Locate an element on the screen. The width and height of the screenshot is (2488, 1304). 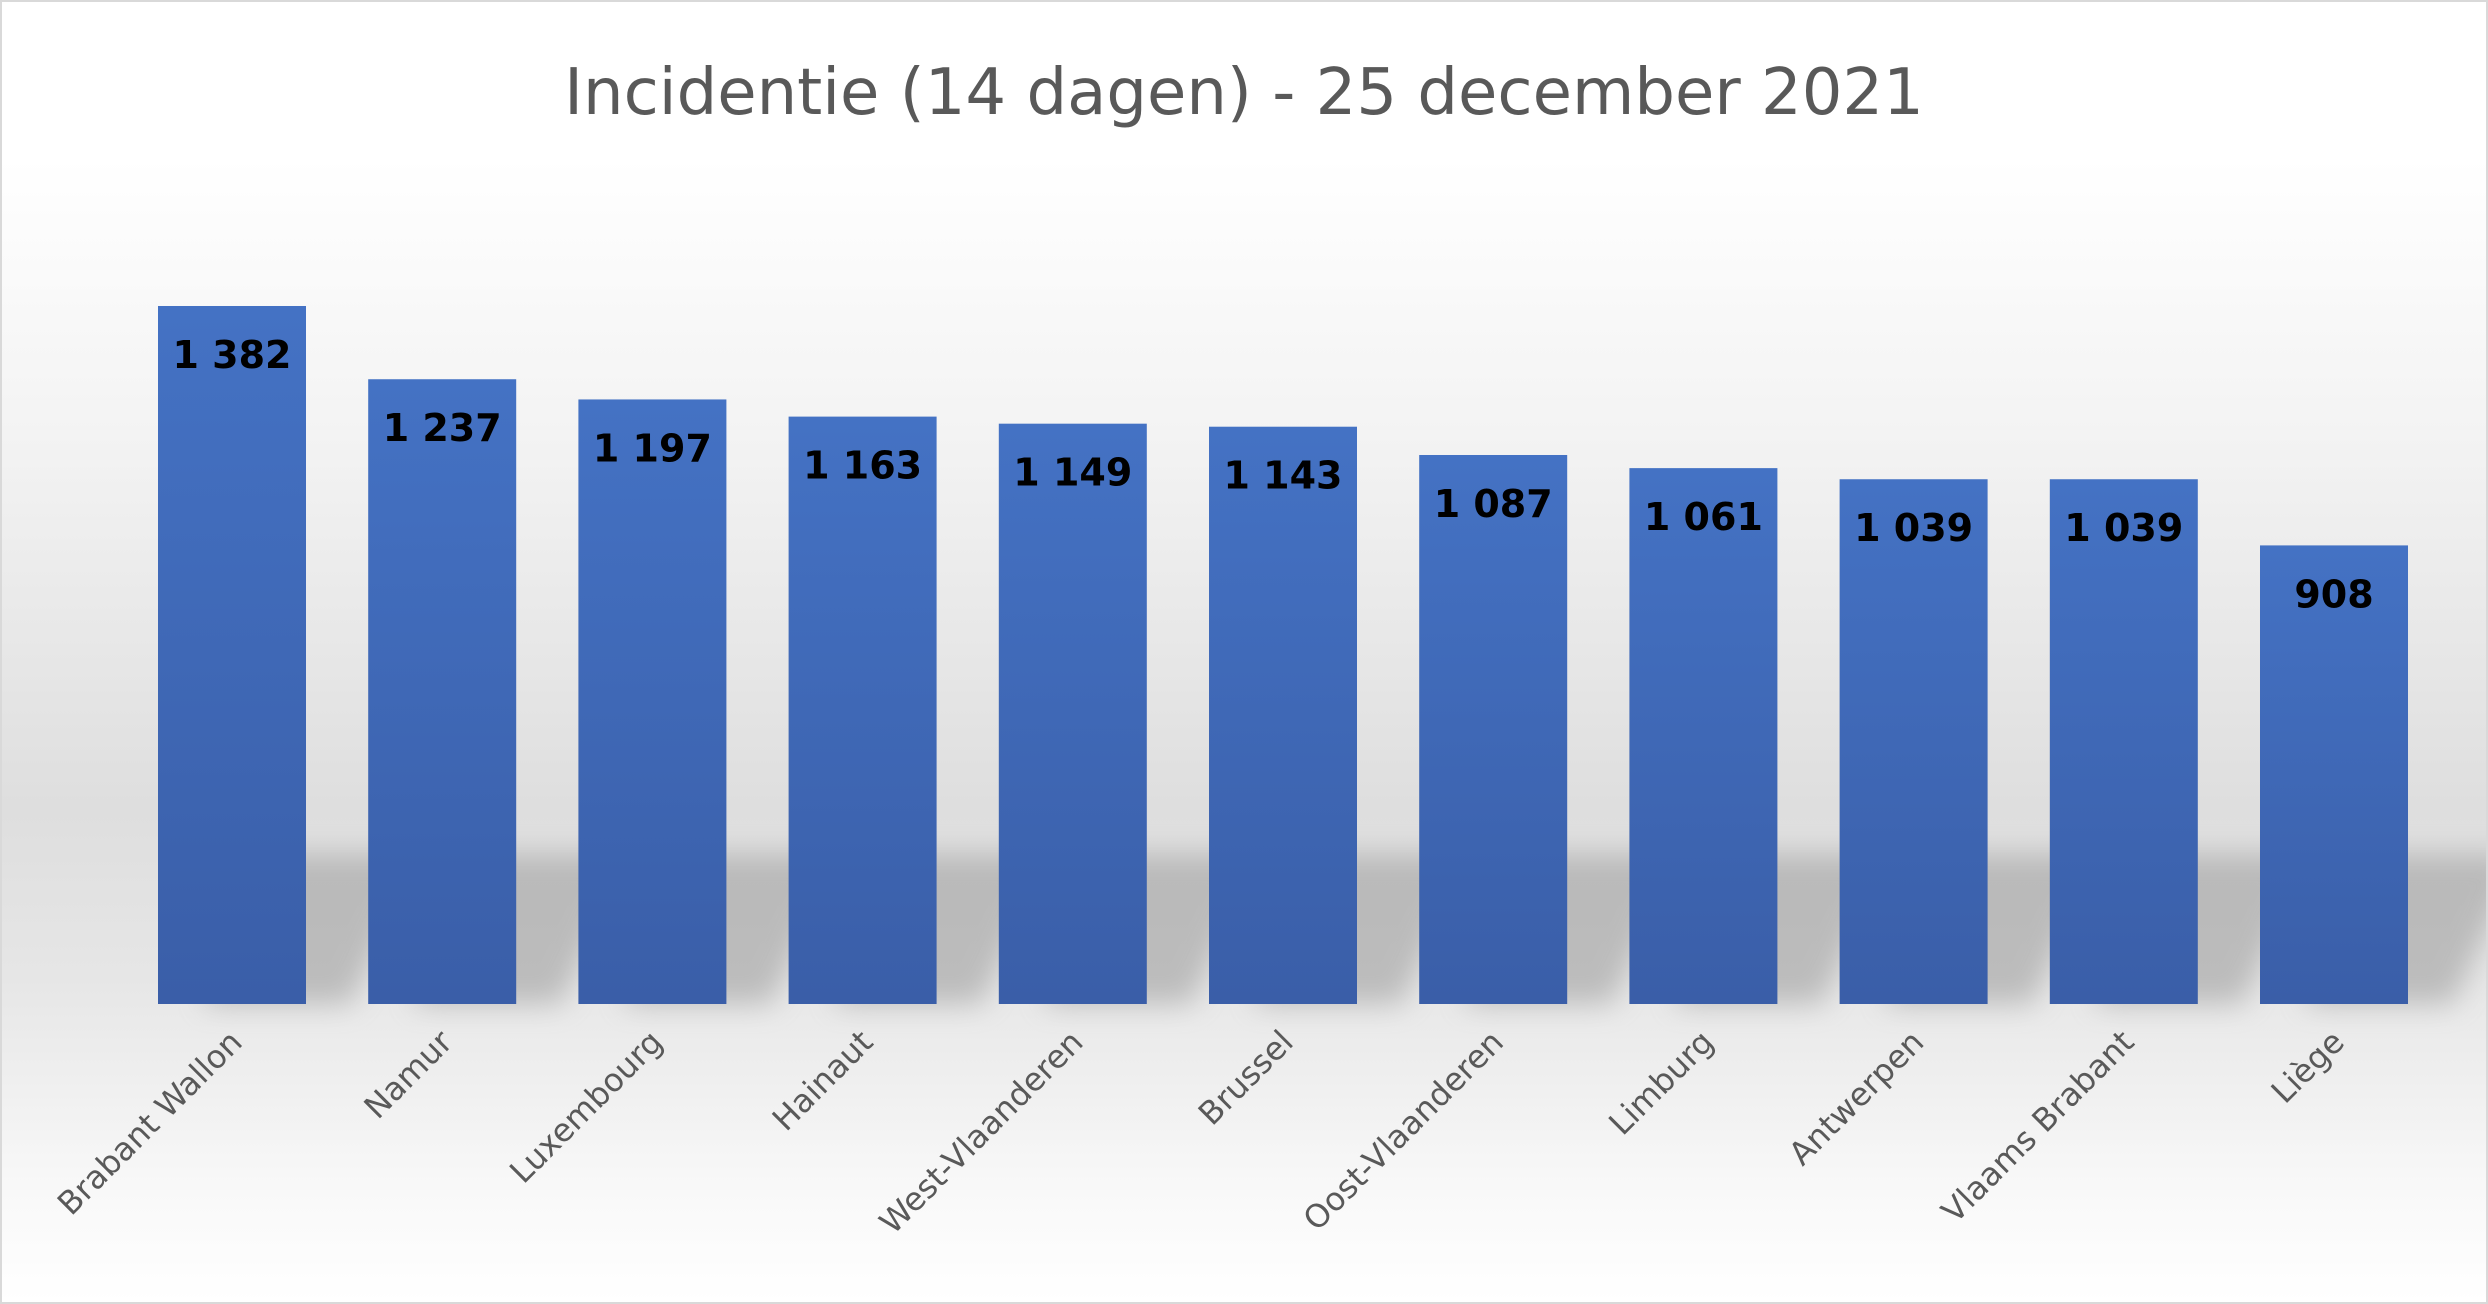
value-label: 908 is located at coordinates (2333, 594).